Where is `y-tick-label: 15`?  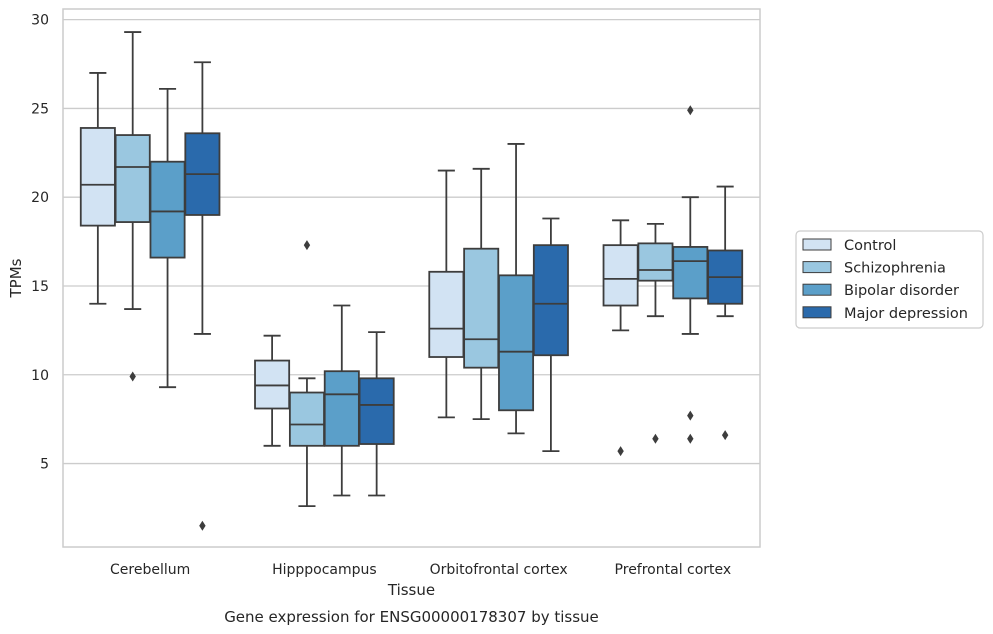
y-tick-label: 15 is located at coordinates (40, 287).